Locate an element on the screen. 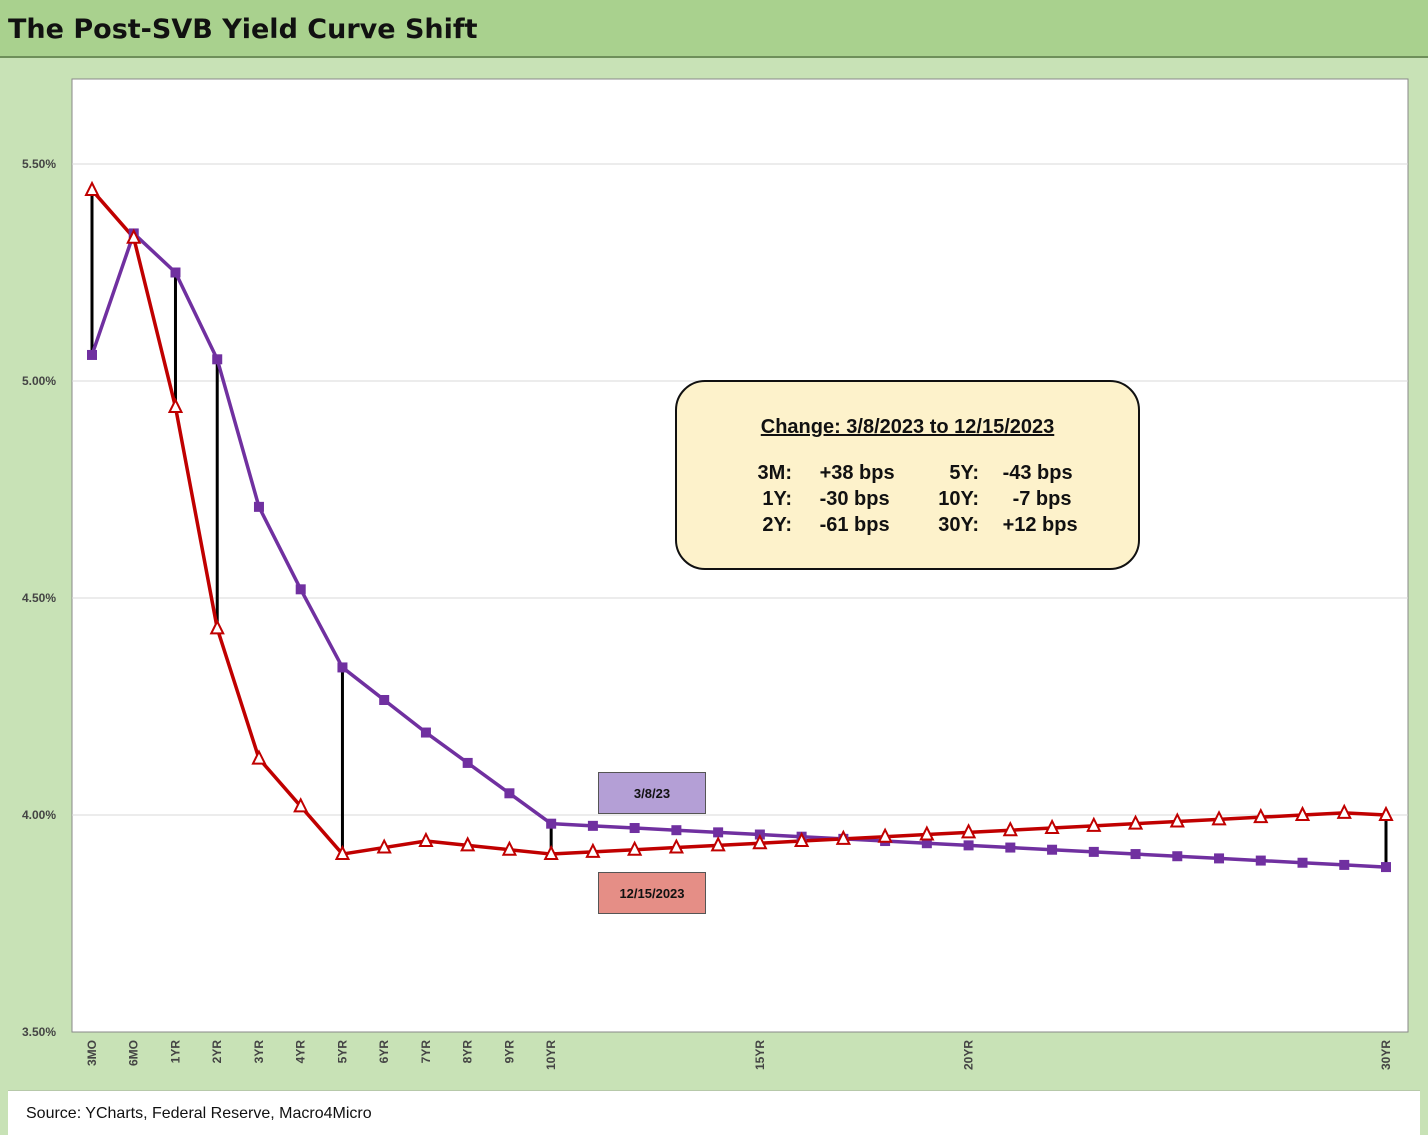 The height and width of the screenshot is (1135, 1428). x-tick-label: 9YR is located at coordinates (509, 1052).